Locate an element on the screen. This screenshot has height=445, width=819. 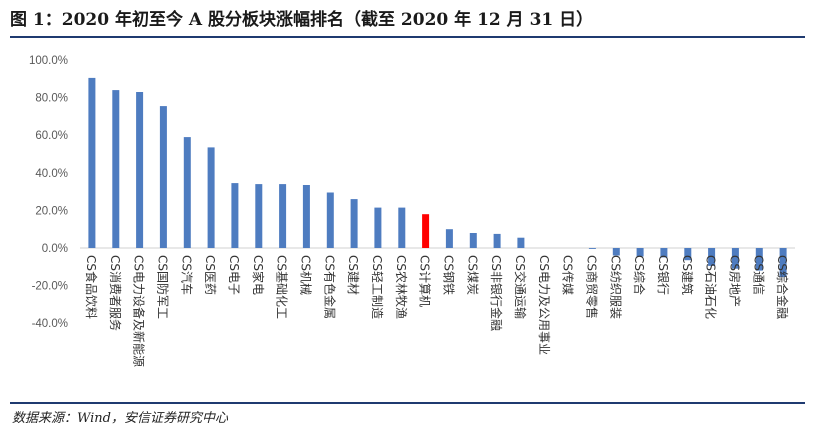
category-label: CS轻工制造 is located at coordinates (377, 287).